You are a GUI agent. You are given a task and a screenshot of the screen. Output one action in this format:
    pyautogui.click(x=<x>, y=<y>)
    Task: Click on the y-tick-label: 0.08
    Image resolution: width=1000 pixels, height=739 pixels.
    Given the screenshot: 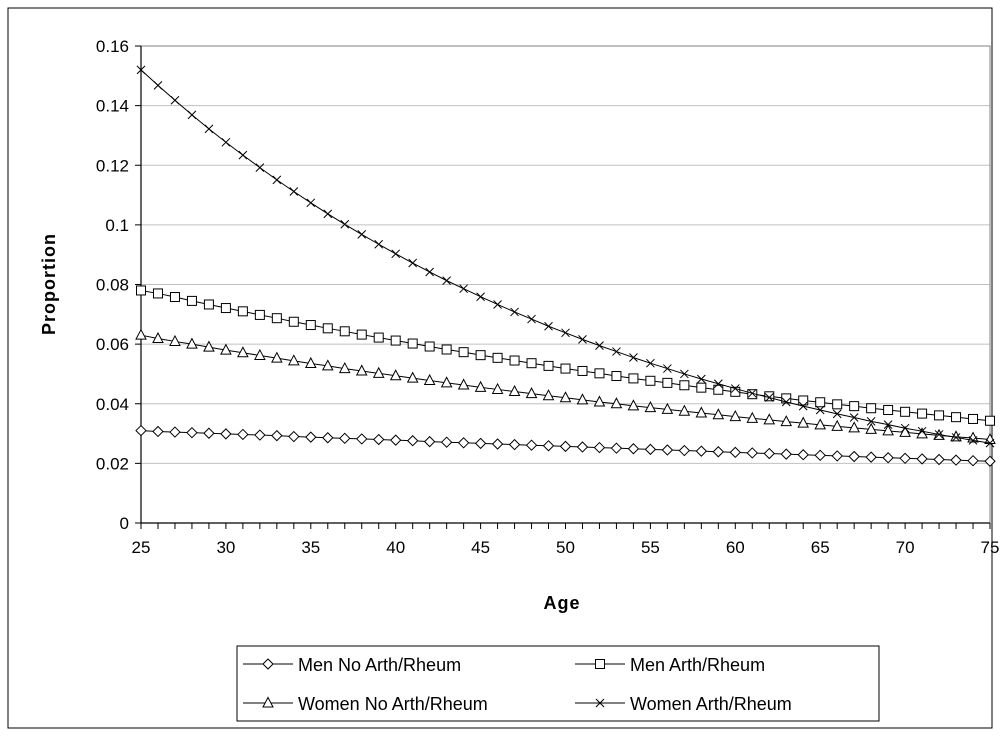 What is the action you would take?
    pyautogui.click(x=112, y=285)
    